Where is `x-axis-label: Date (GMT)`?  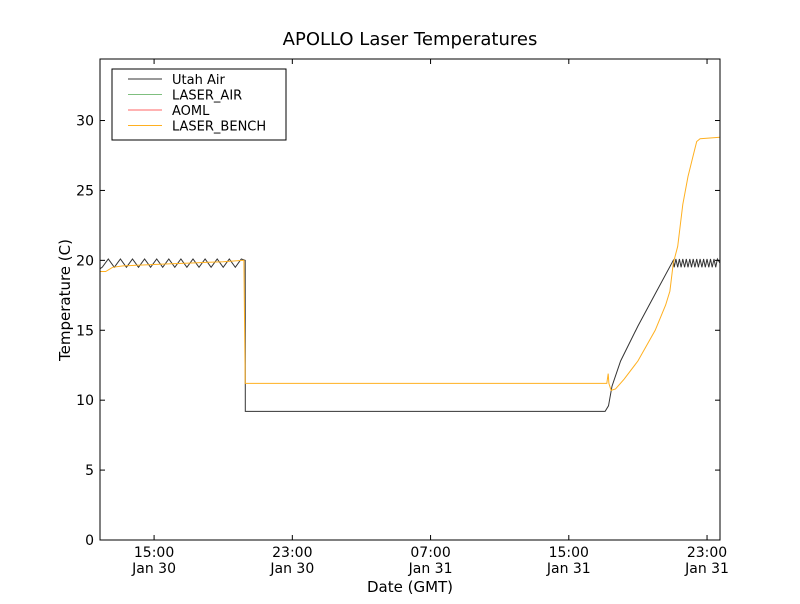 x-axis-label: Date (GMT) is located at coordinates (410, 587).